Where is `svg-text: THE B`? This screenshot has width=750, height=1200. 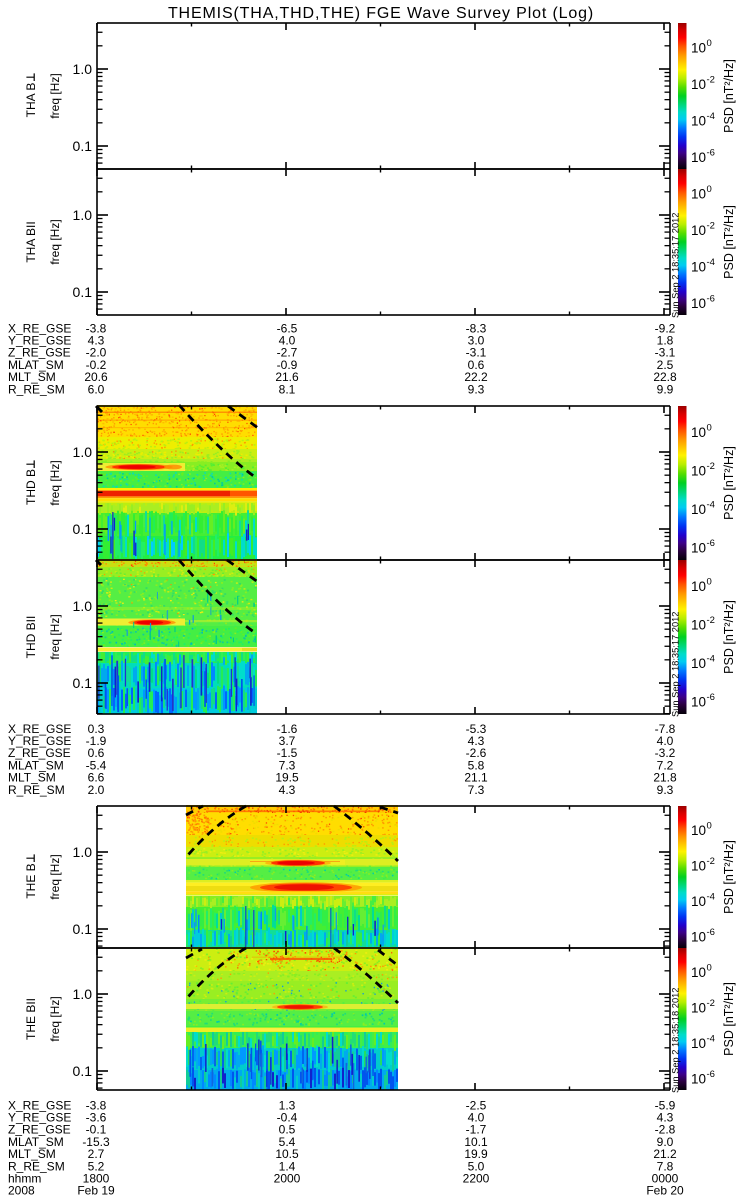 svg-text: THE B is located at coordinates (31, 880).